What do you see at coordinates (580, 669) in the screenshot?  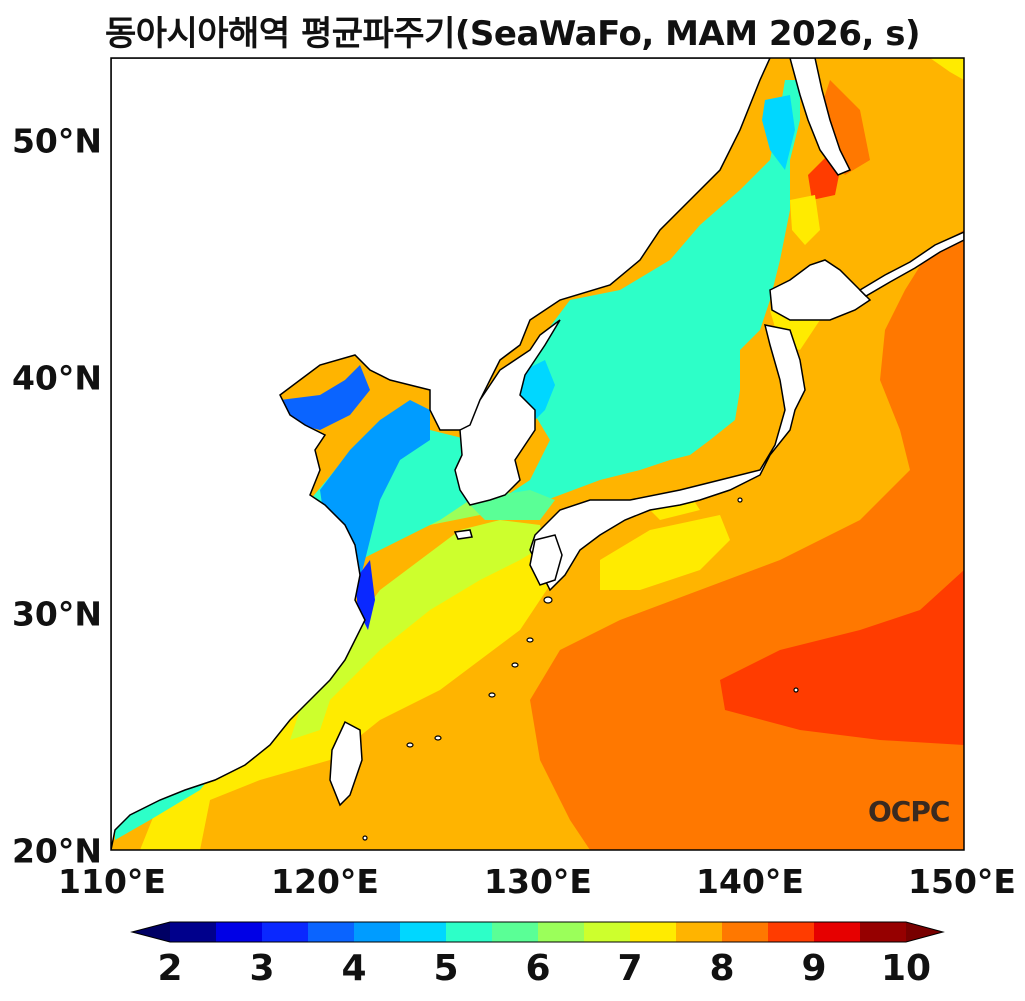 I see `ryukyu-islands` at bounding box center [580, 669].